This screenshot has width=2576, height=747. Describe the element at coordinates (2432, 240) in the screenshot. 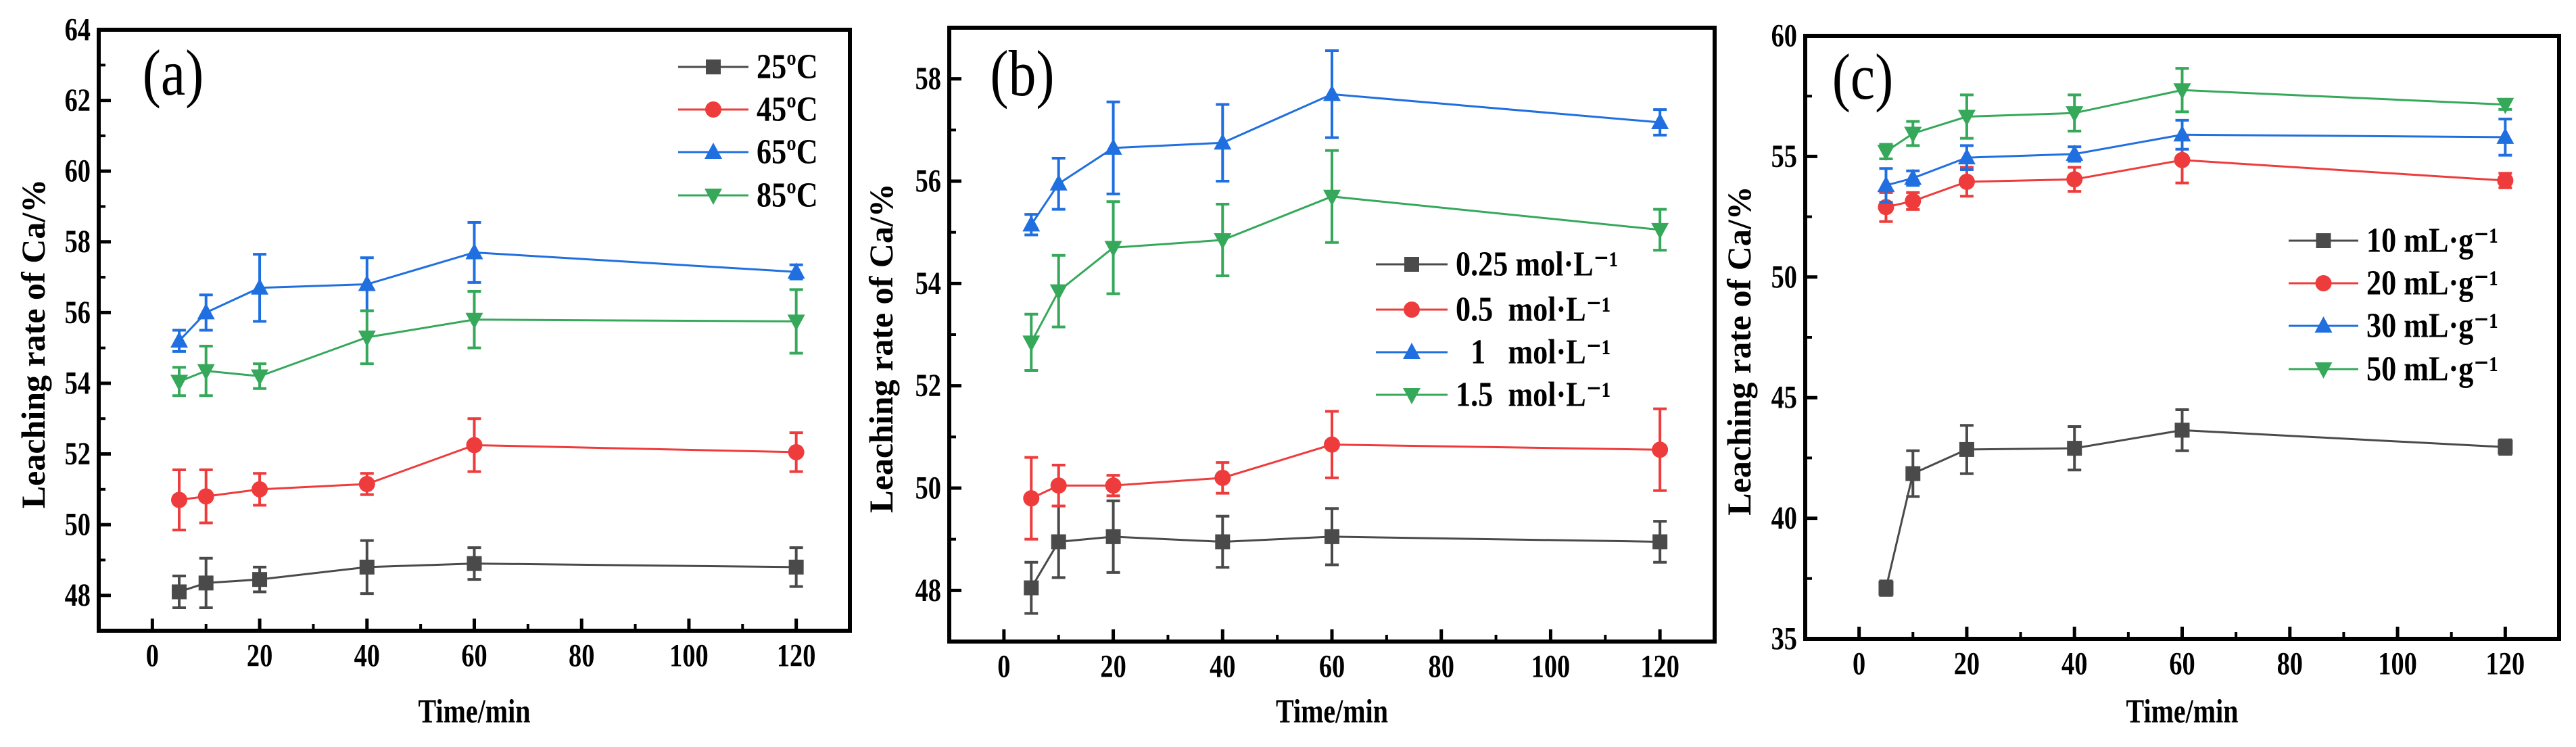

I see `legend-label: 10 mL·g⁻¹` at that location.